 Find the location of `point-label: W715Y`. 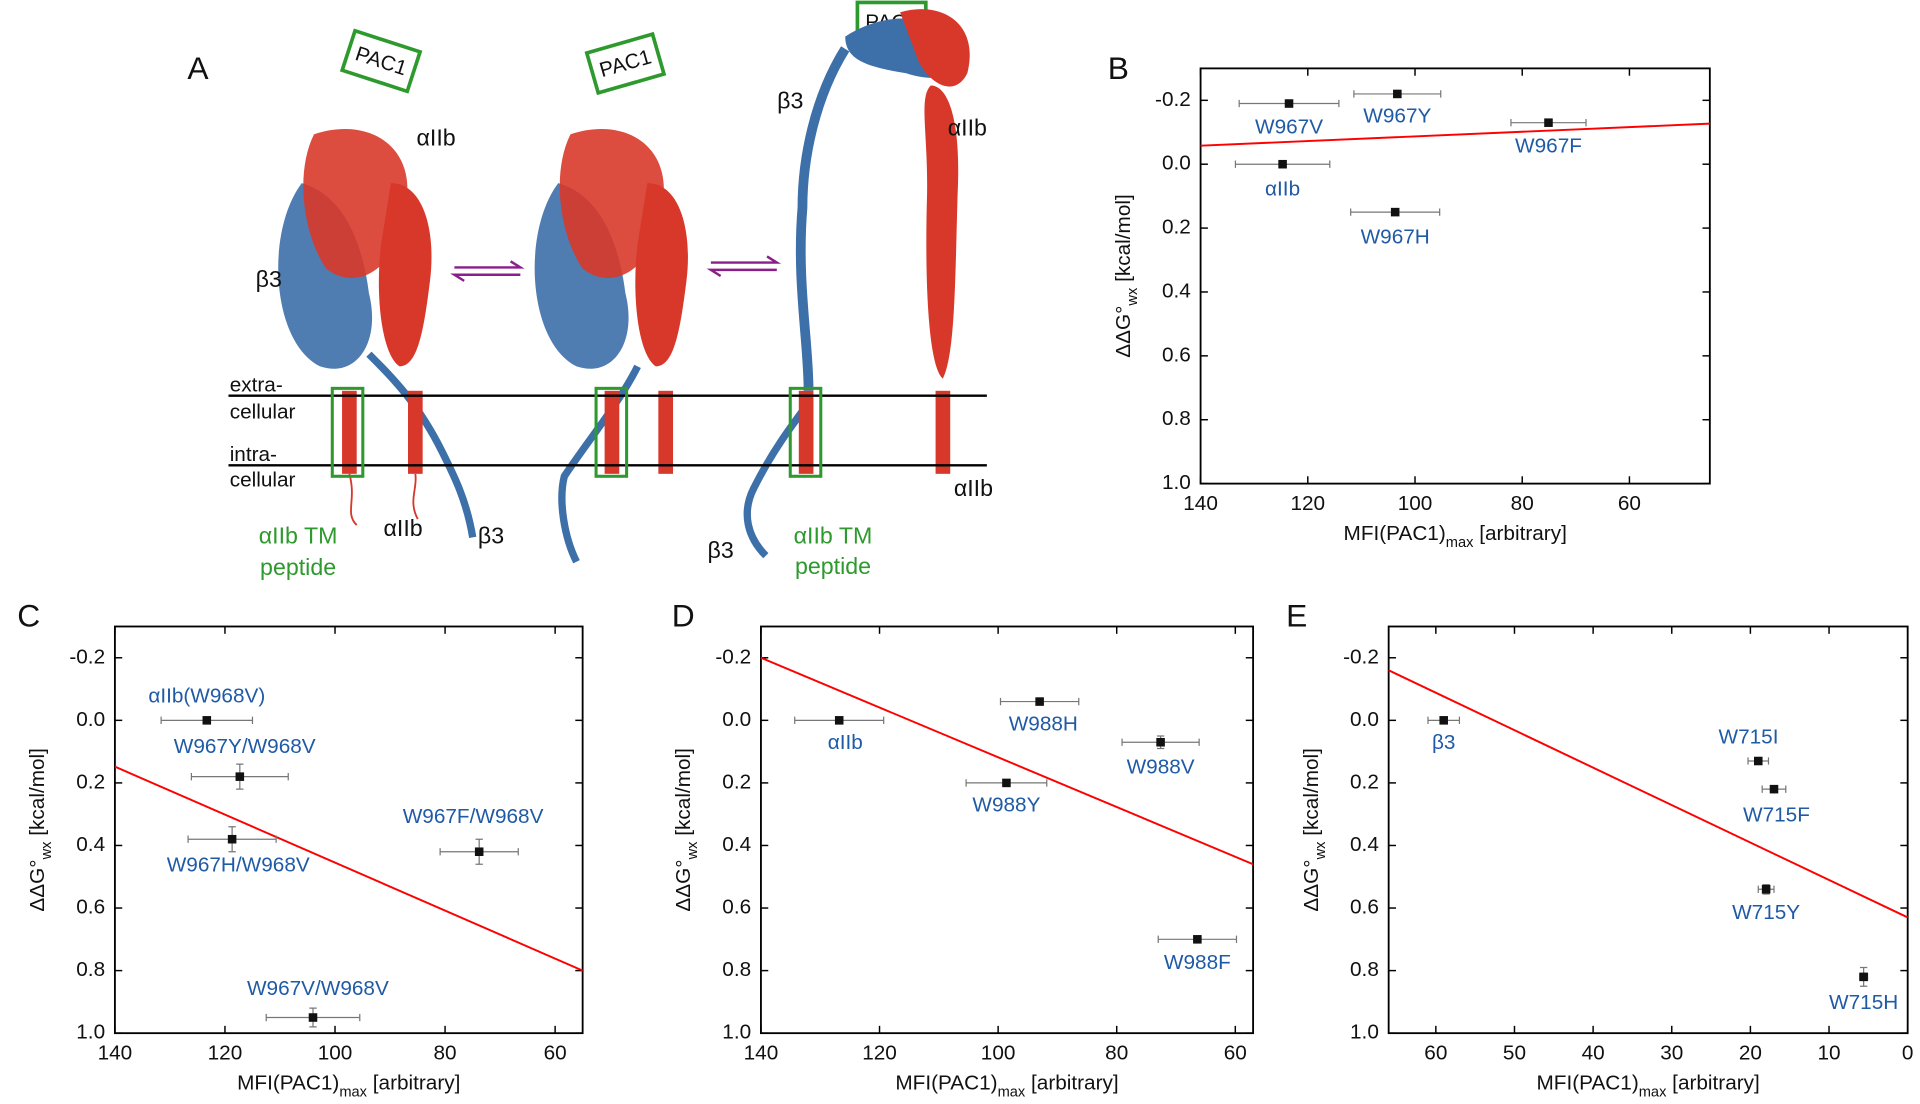

point-label: W715Y is located at coordinates (1766, 912).